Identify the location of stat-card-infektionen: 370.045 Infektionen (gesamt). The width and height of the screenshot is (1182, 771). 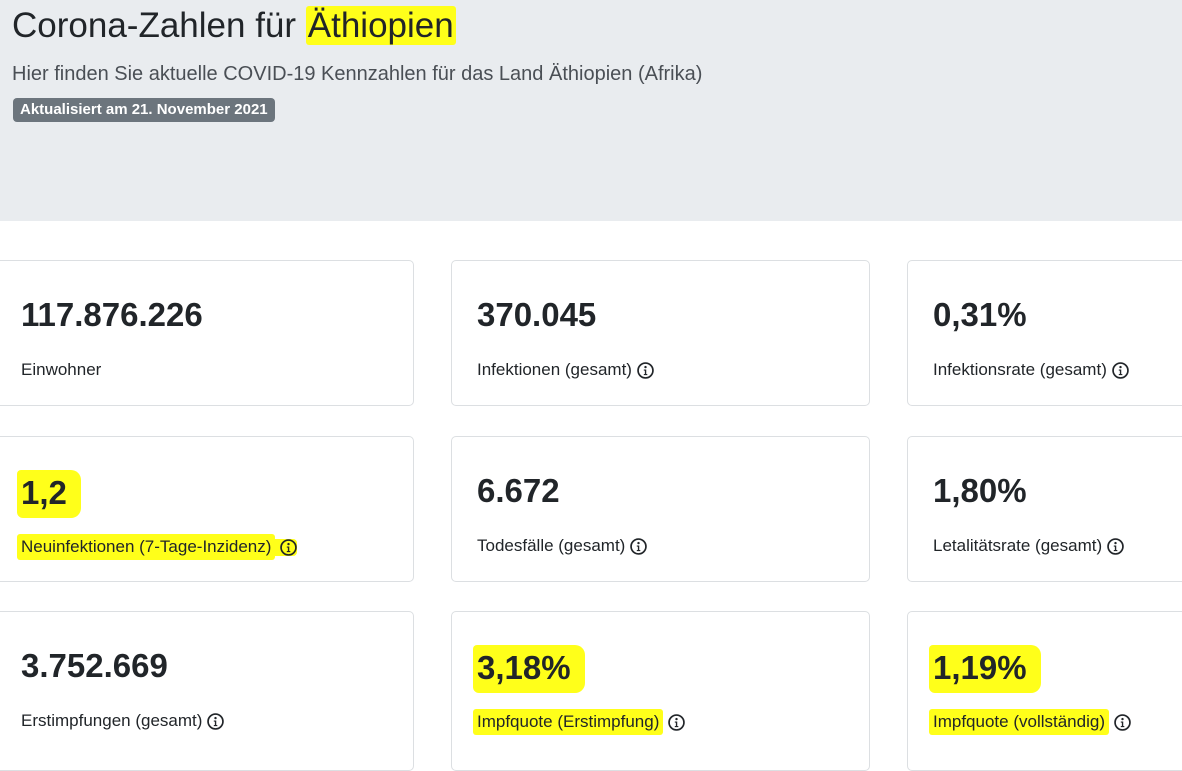
(660, 333).